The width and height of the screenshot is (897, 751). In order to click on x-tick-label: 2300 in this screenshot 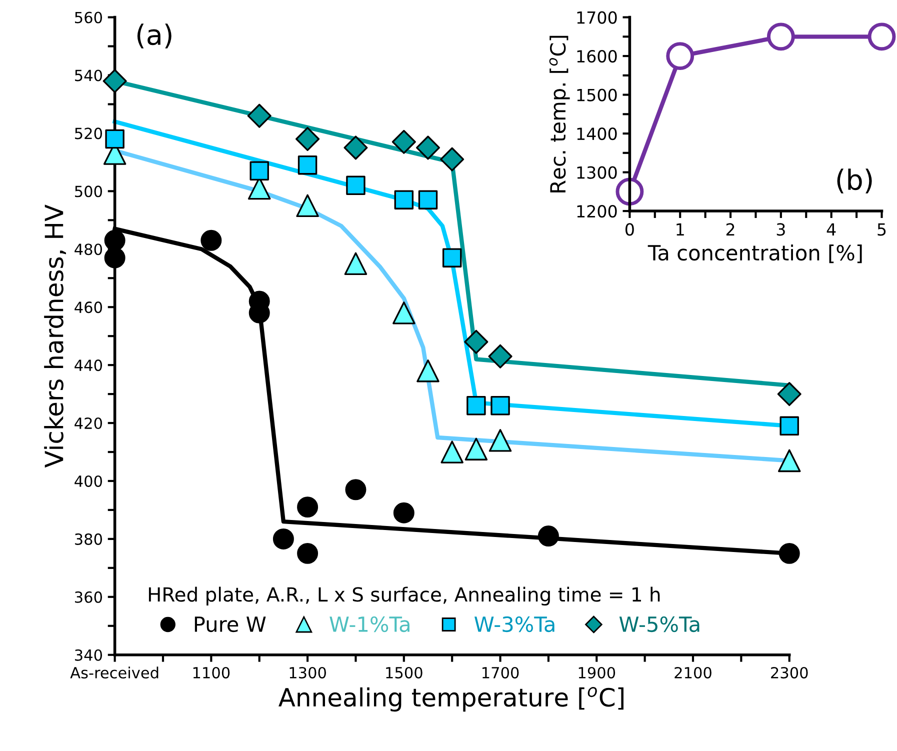, I will do `click(789, 672)`.